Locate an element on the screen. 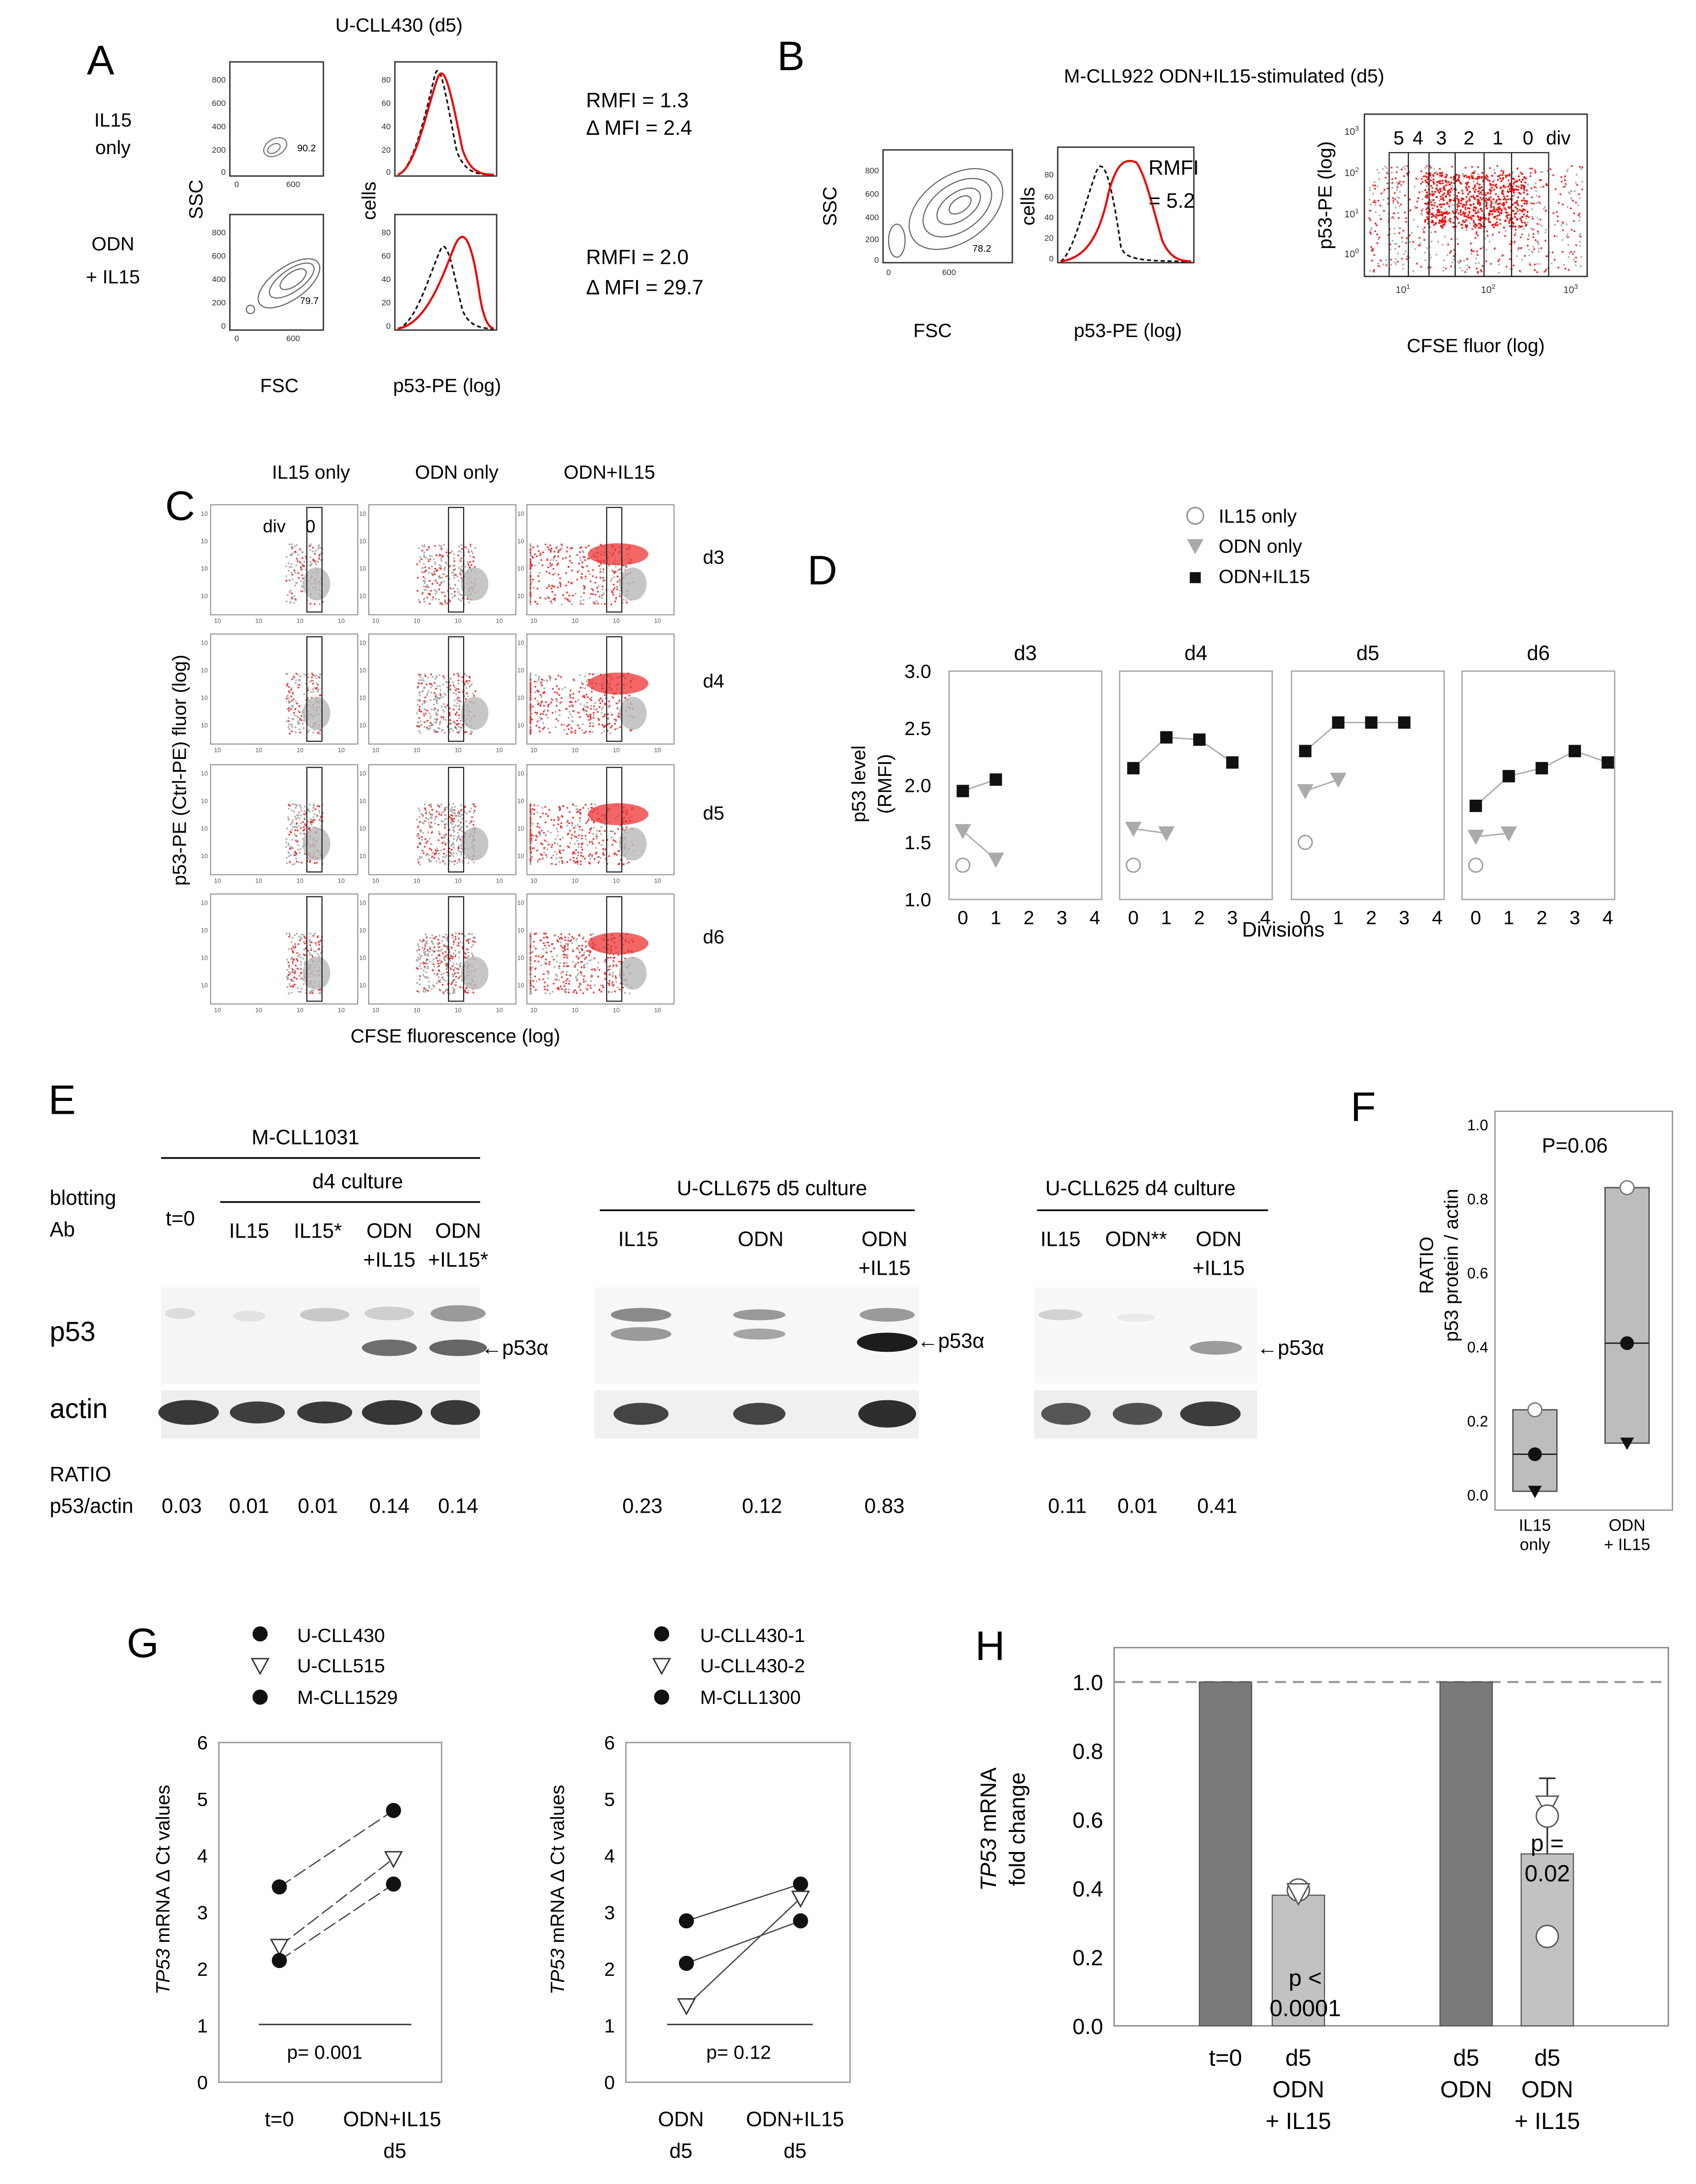 The height and width of the screenshot is (2184, 1696). c-red-blob is located at coordinates (619, 814).